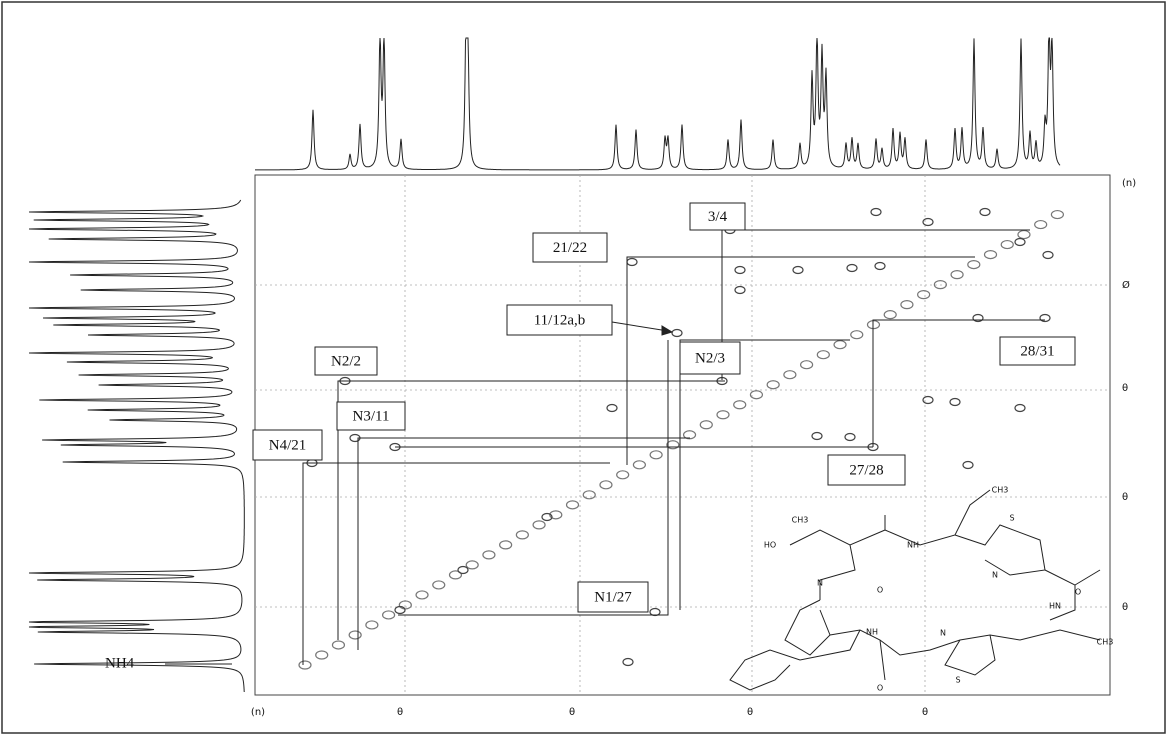 The image size is (1168, 736). Describe the element at coordinates (1126, 285) in the screenshot. I see `y-tick-label: Ø` at that location.